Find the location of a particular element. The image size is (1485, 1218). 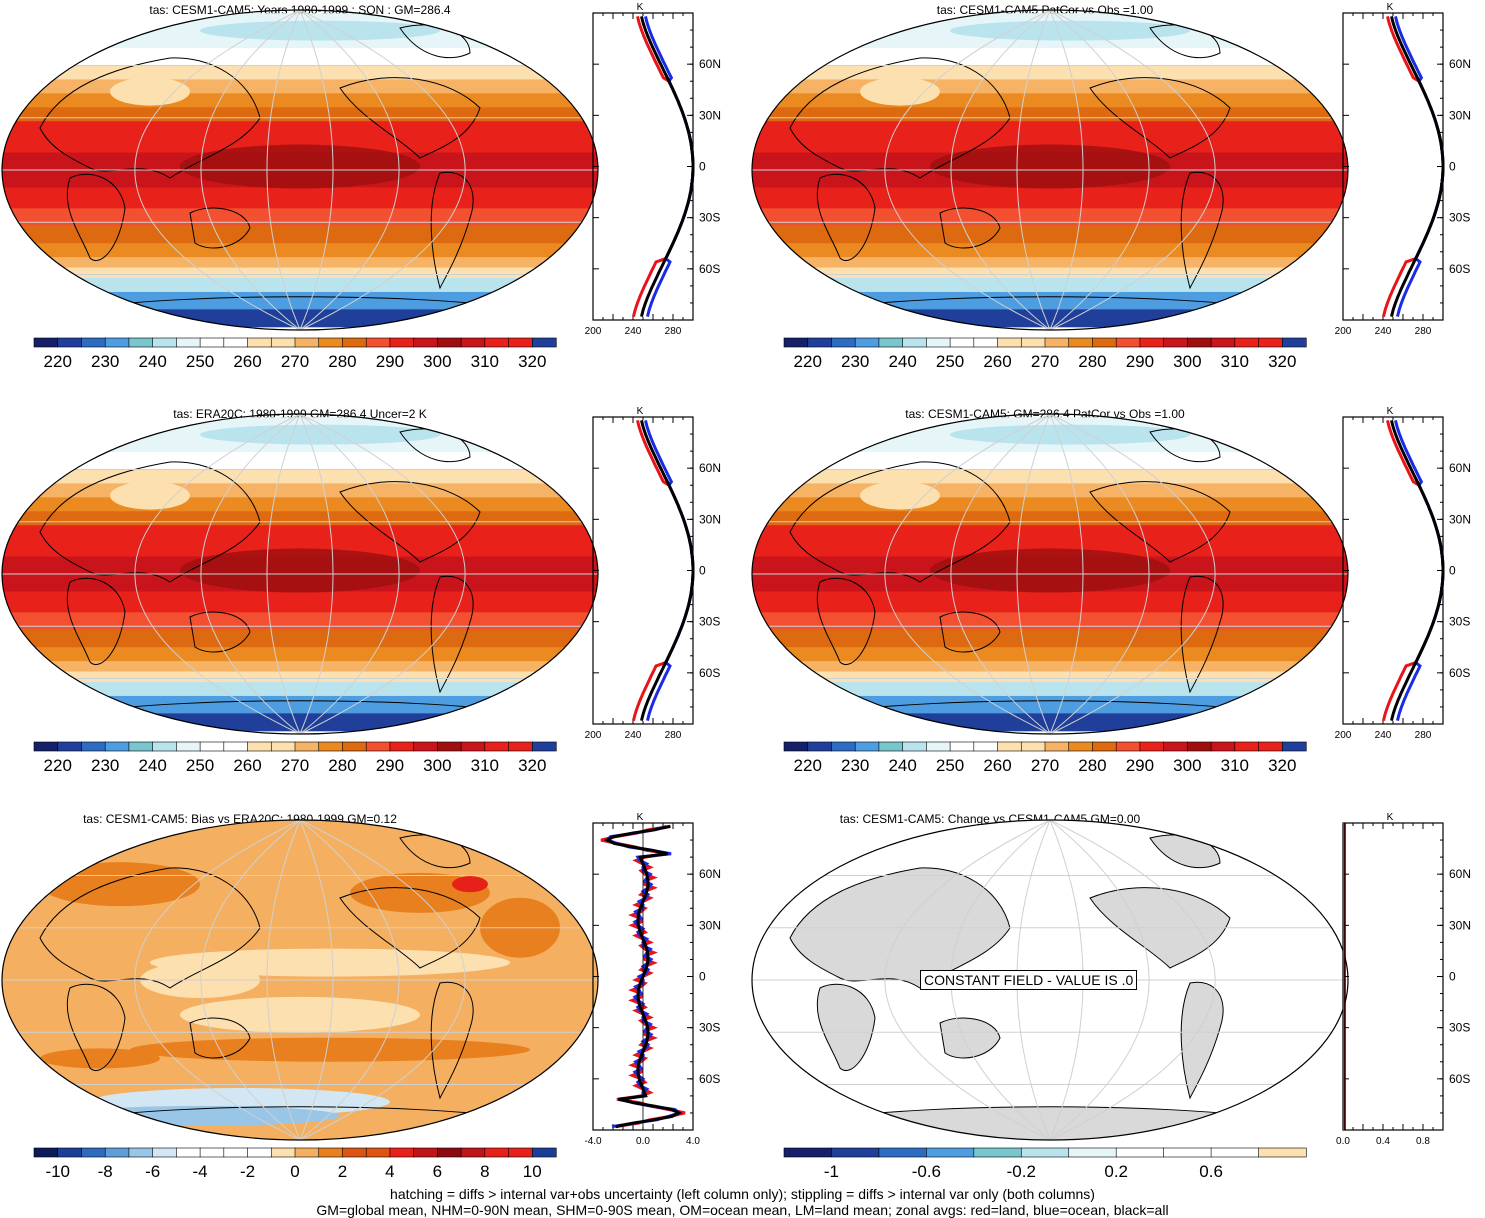

colorbar-label: 320 is located at coordinates (532, 361).